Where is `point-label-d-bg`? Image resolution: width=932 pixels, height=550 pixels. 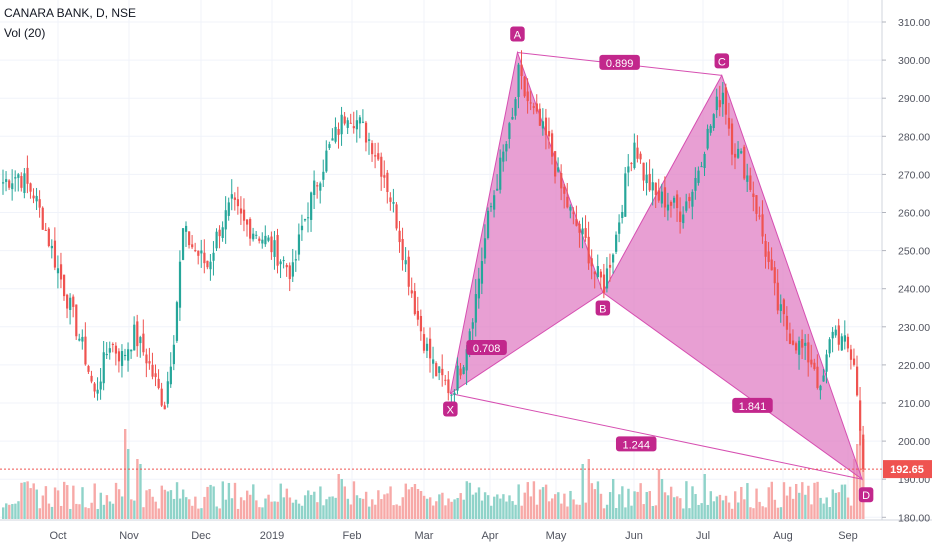
point-label-d-bg is located at coordinates (866, 495).